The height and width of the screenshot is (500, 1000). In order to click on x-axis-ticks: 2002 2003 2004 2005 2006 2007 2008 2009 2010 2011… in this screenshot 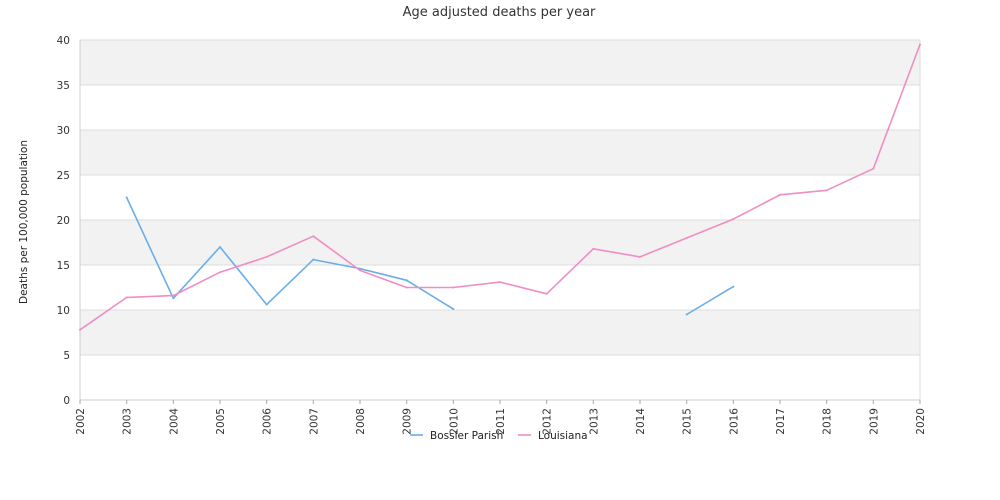, I will do `click(501, 417)`.